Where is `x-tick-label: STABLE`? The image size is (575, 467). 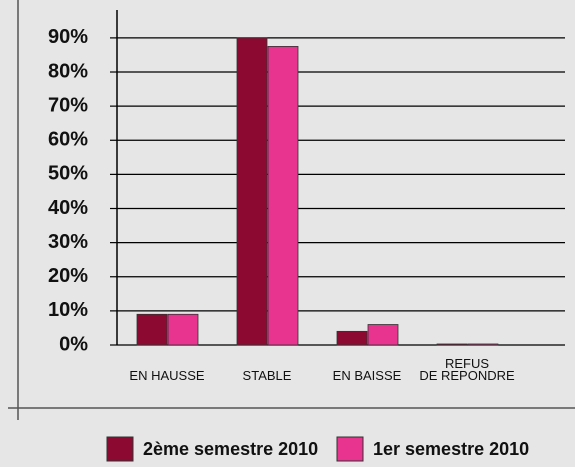 x-tick-label: STABLE is located at coordinates (267, 375).